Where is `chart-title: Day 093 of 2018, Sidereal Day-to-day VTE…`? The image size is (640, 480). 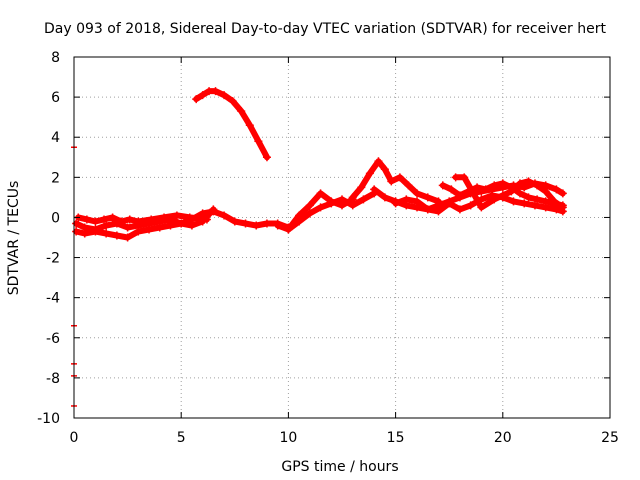
chart-title: Day 093 of 2018, Sidereal Day-to-day VTE… is located at coordinates (325, 29).